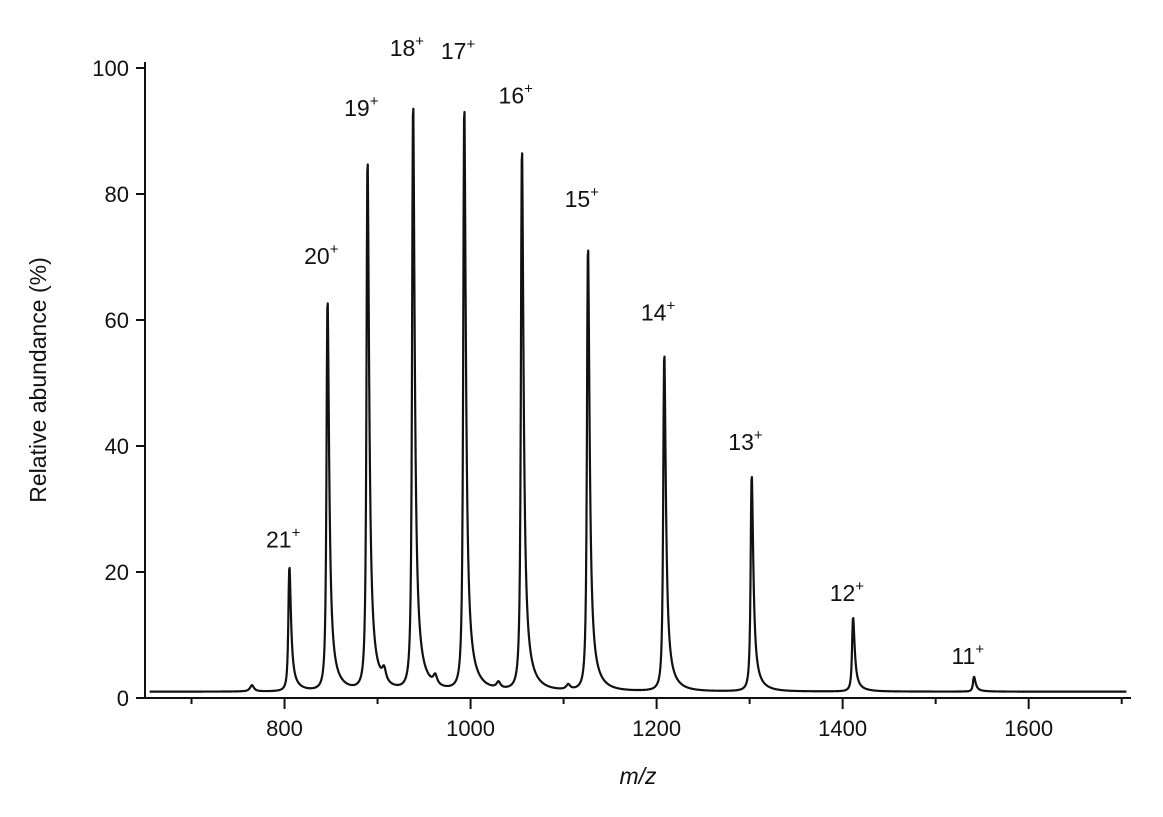  I want to click on peak-label: 14+, so click(658, 312).